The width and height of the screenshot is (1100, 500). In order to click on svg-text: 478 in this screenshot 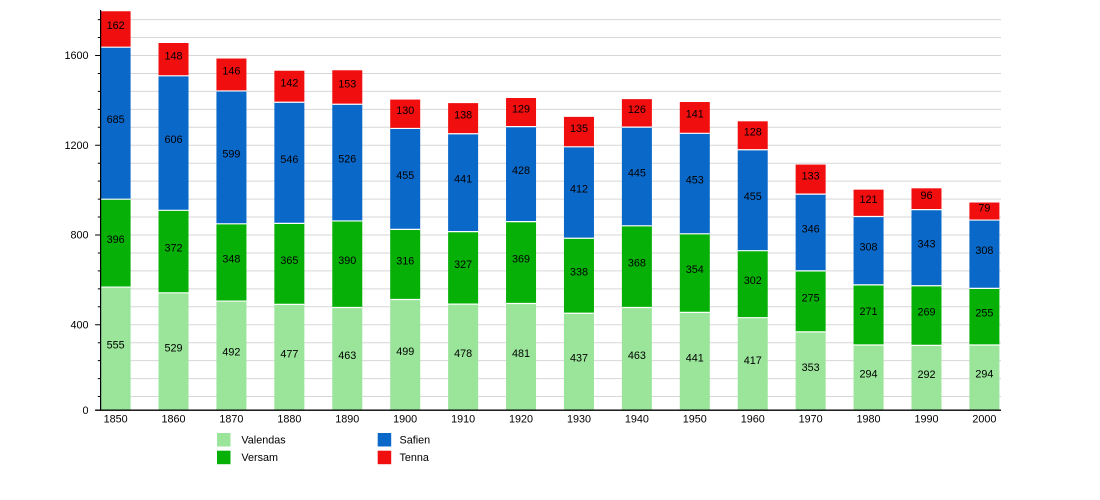, I will do `click(463, 354)`.